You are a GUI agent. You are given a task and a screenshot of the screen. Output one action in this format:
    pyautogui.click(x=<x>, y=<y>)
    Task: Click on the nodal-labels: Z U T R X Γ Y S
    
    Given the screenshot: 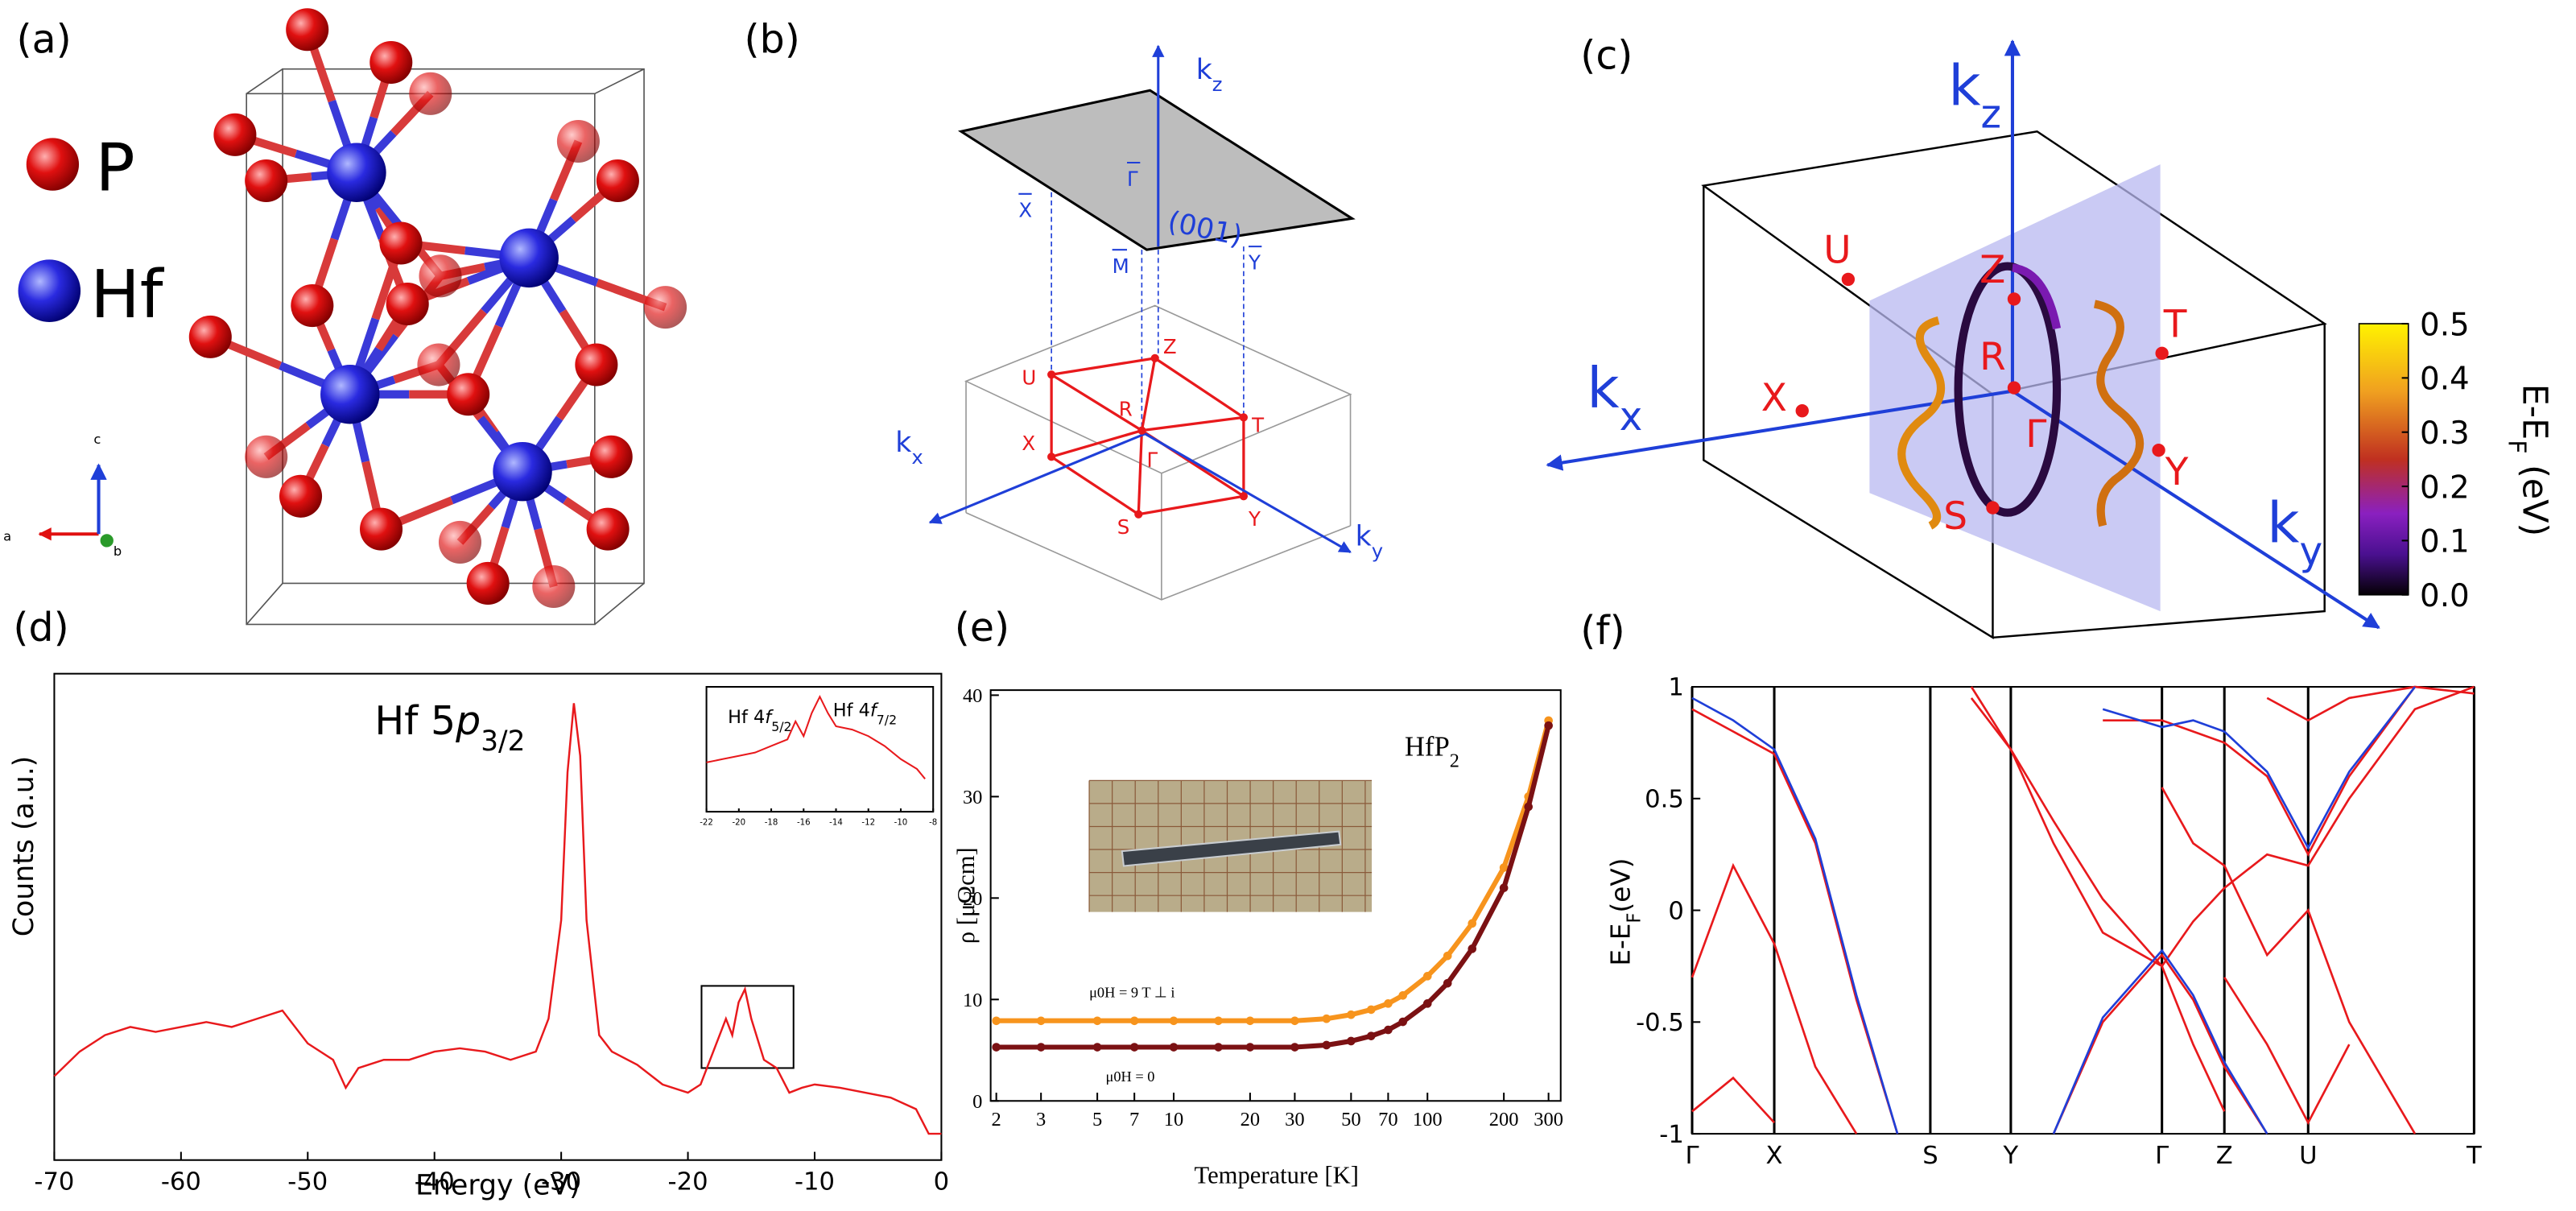 What is the action you would take?
    pyautogui.click(x=1975, y=384)
    